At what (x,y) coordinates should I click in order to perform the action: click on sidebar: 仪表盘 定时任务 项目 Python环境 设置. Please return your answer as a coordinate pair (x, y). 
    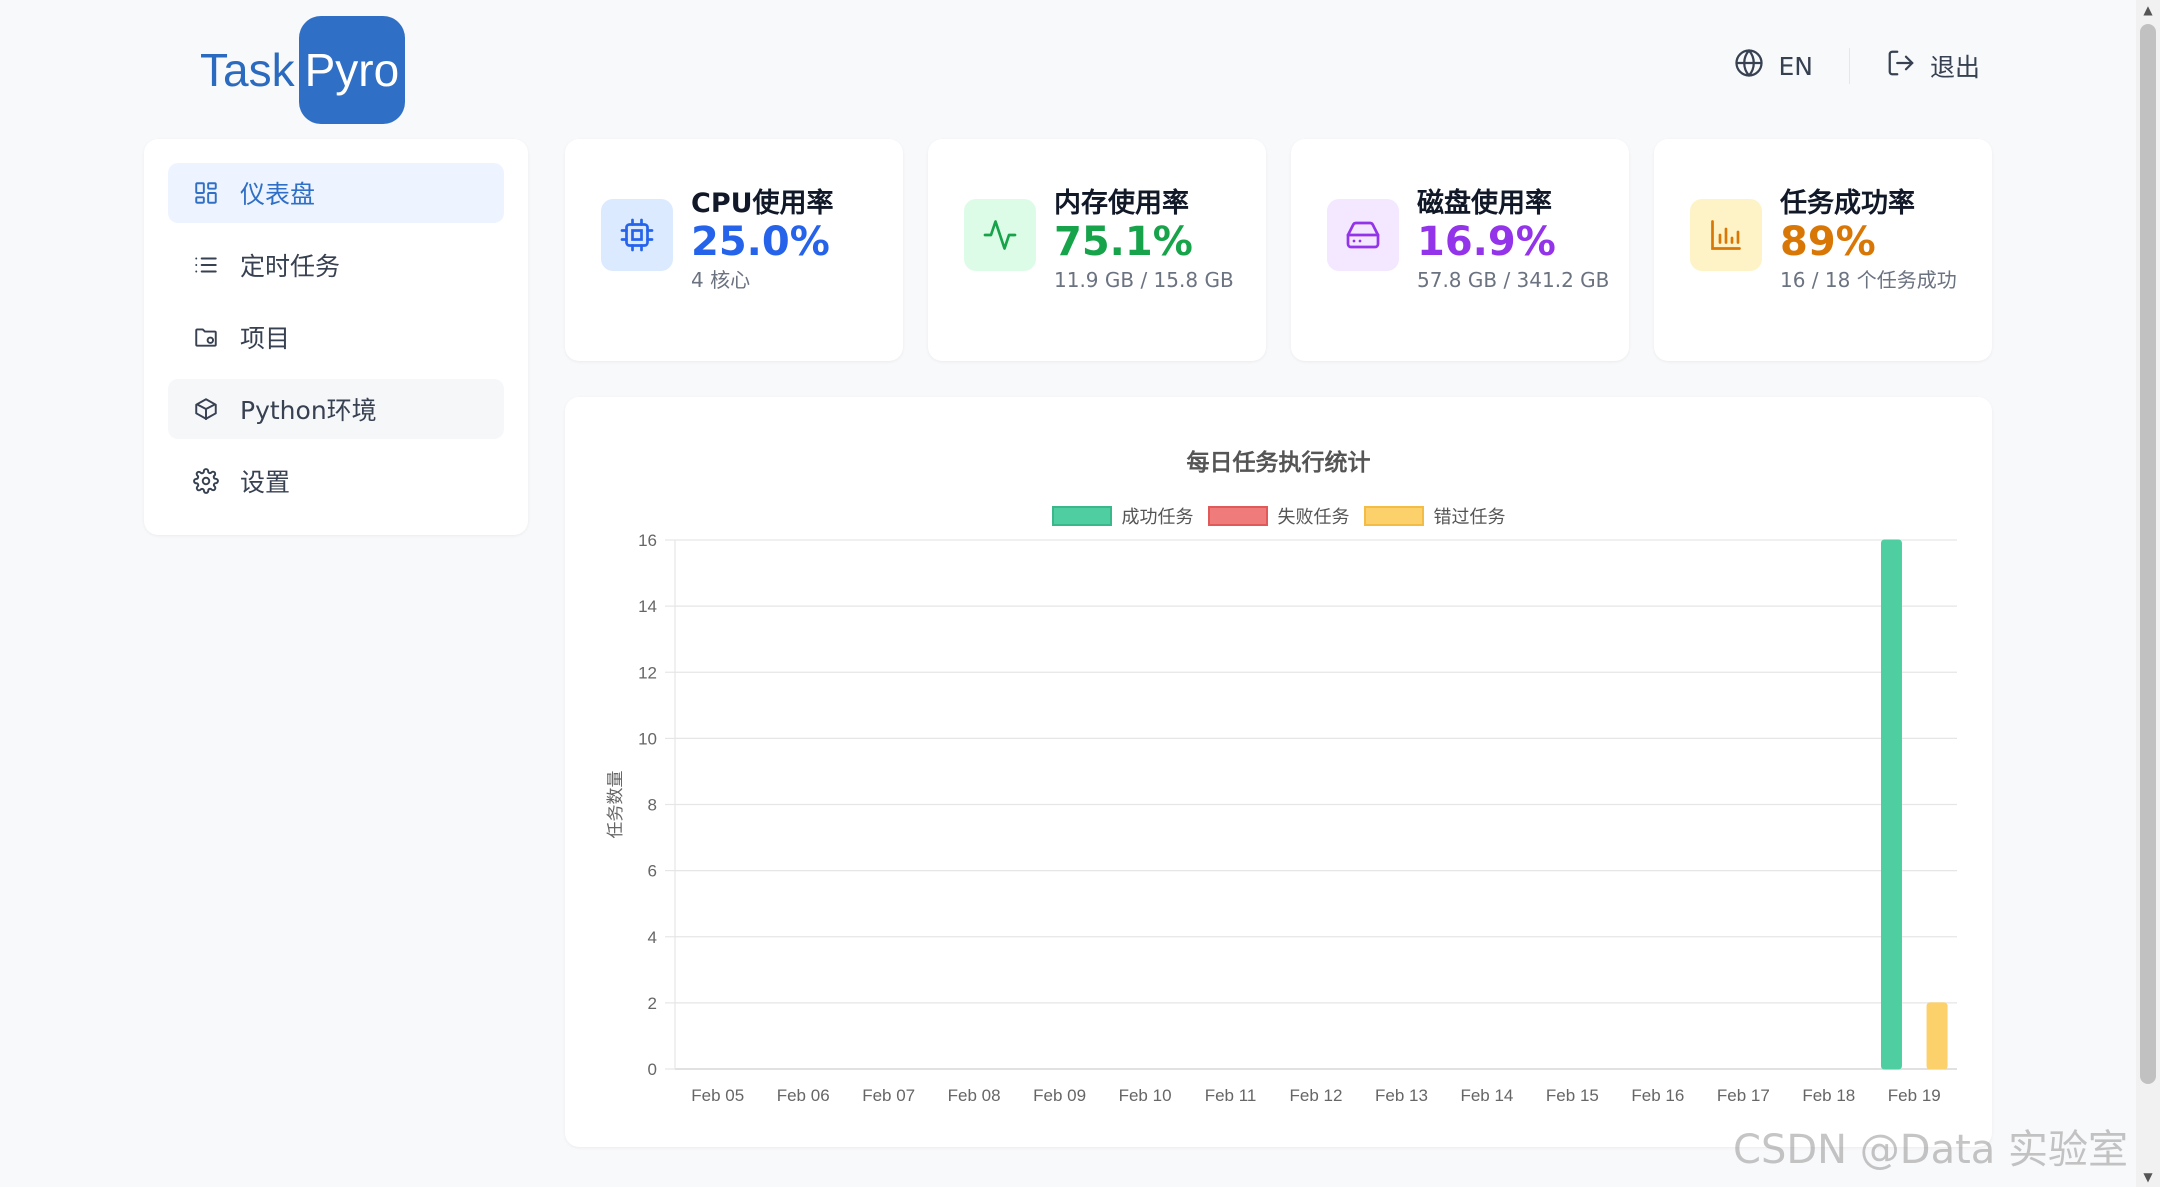
    Looking at the image, I should click on (336, 337).